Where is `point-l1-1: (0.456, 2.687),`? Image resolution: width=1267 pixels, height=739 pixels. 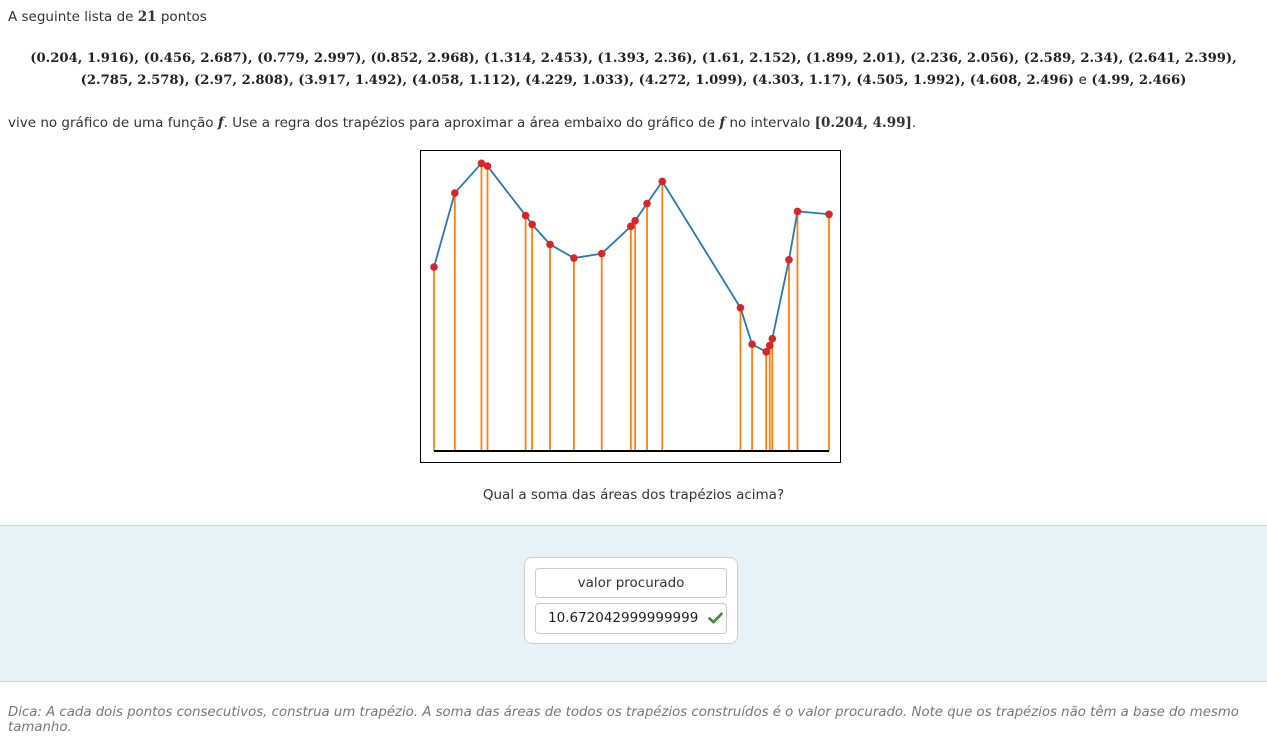
point-l1-1: (0.456, 2.687), is located at coordinates (200, 58).